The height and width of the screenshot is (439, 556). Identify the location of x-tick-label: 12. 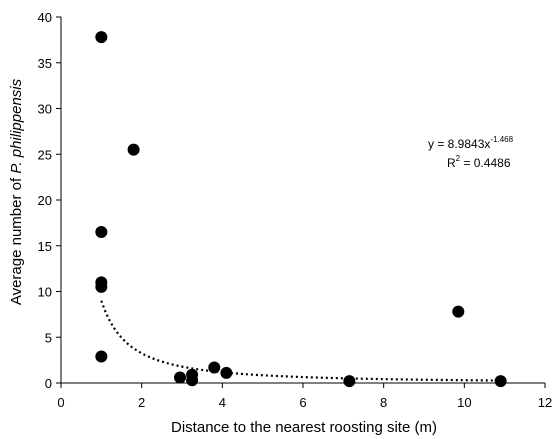
(545, 402).